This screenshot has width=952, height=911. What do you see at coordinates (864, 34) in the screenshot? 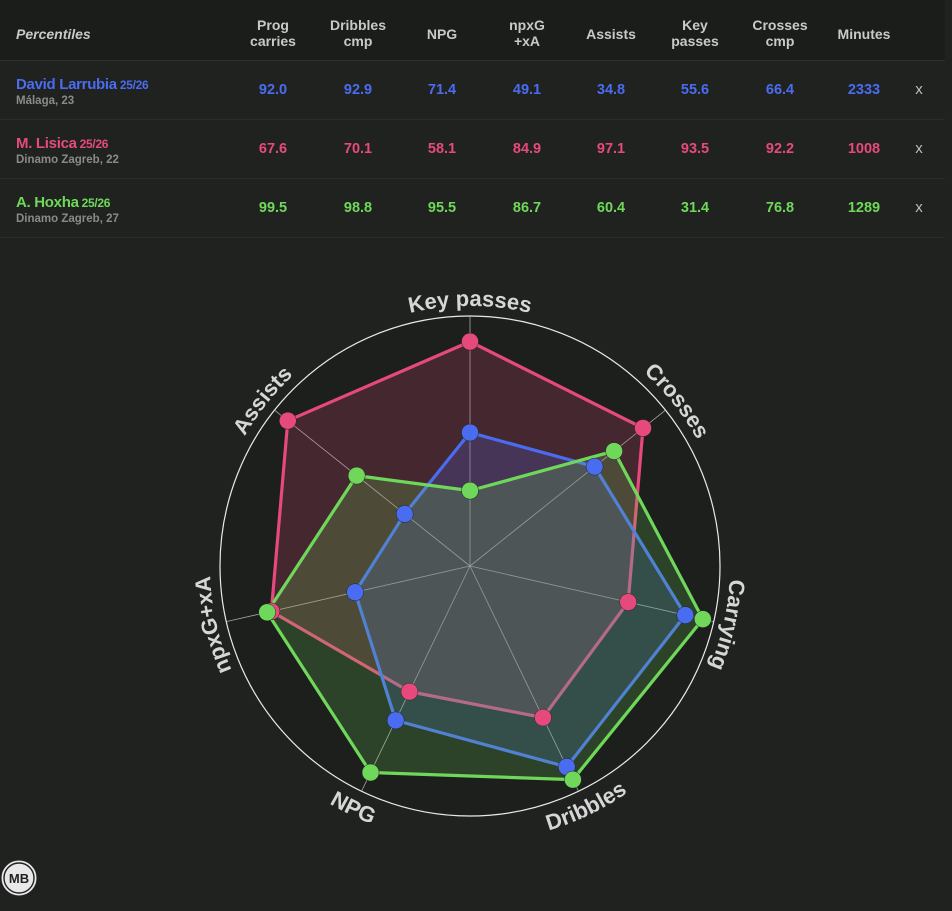
I see `column-header: Minutes` at bounding box center [864, 34].